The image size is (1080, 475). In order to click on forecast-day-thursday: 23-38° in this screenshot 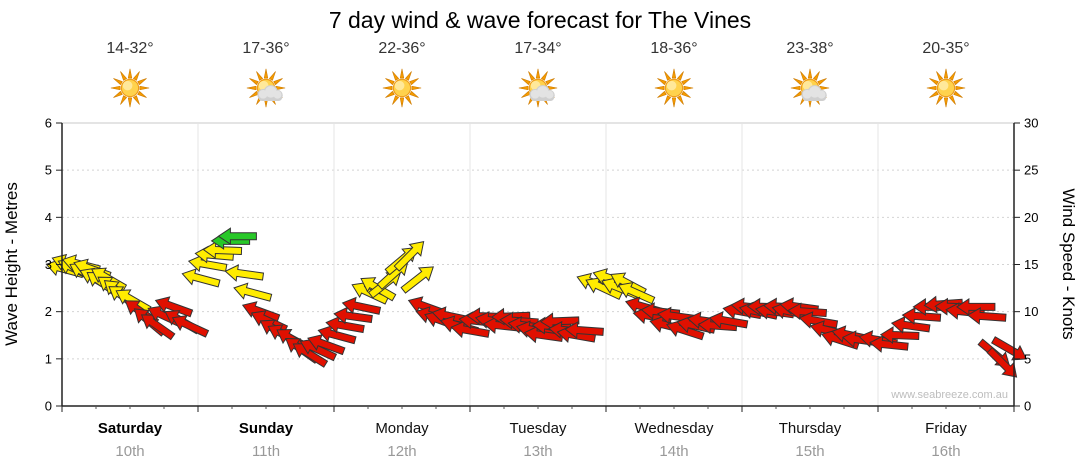, I will do `click(810, 75)`.